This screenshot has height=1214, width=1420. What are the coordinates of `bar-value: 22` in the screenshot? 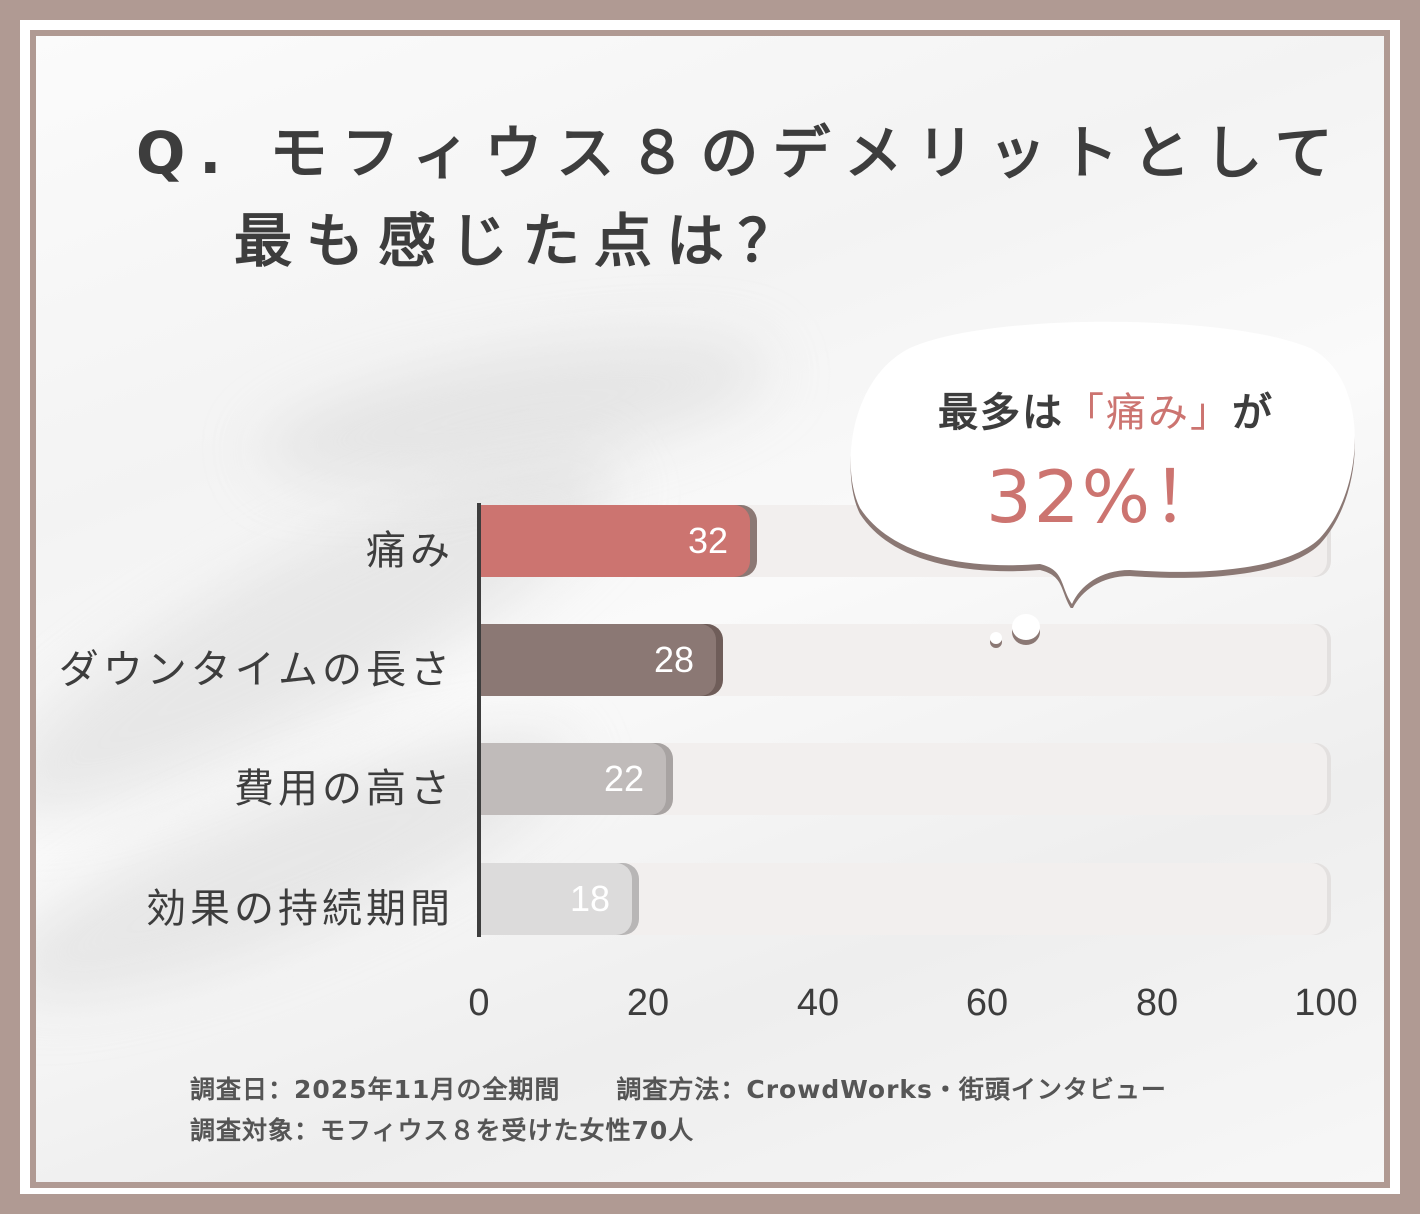 It's located at (623, 778).